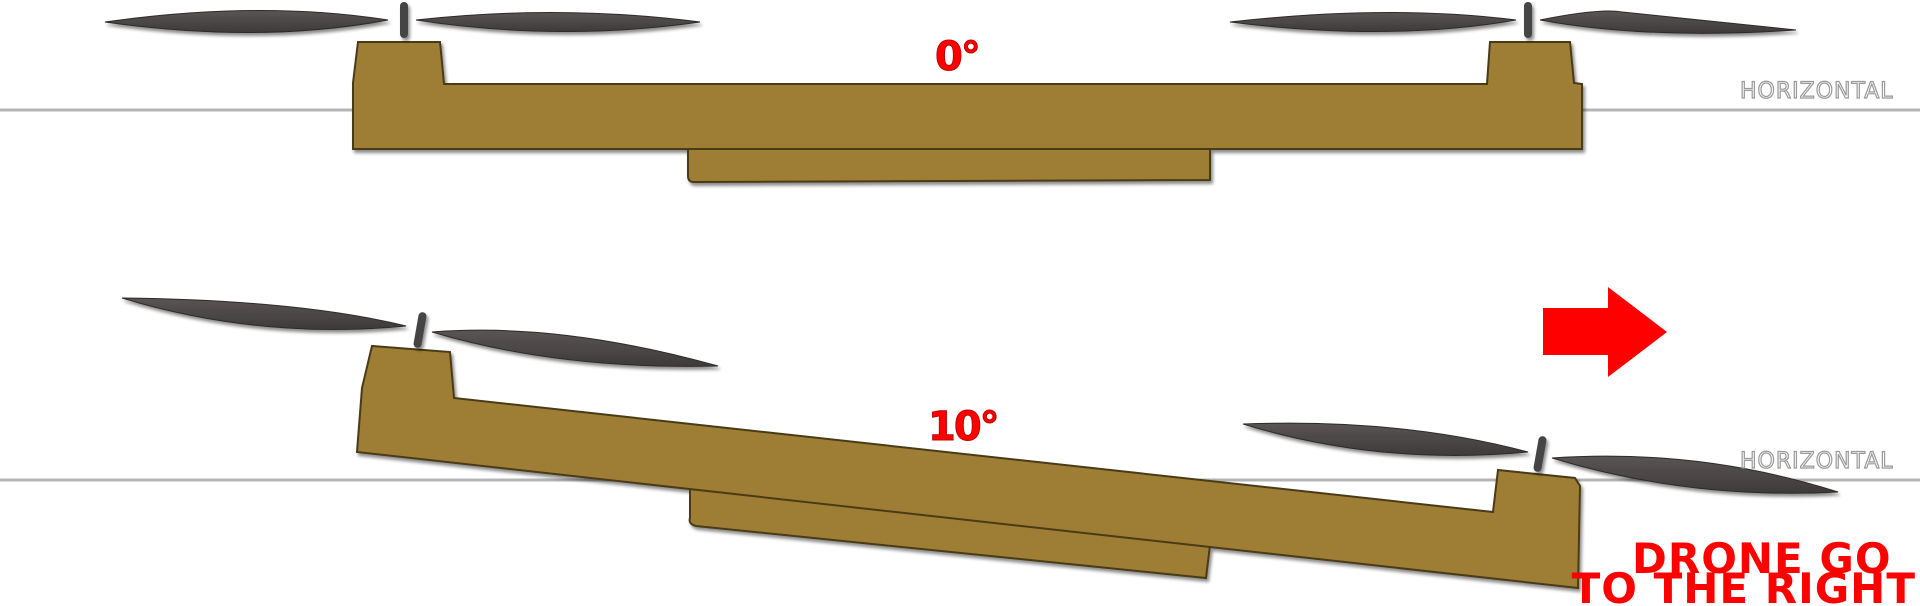 This screenshot has height=606, width=1920. I want to click on angle-label-top: 0°, so click(957, 57).